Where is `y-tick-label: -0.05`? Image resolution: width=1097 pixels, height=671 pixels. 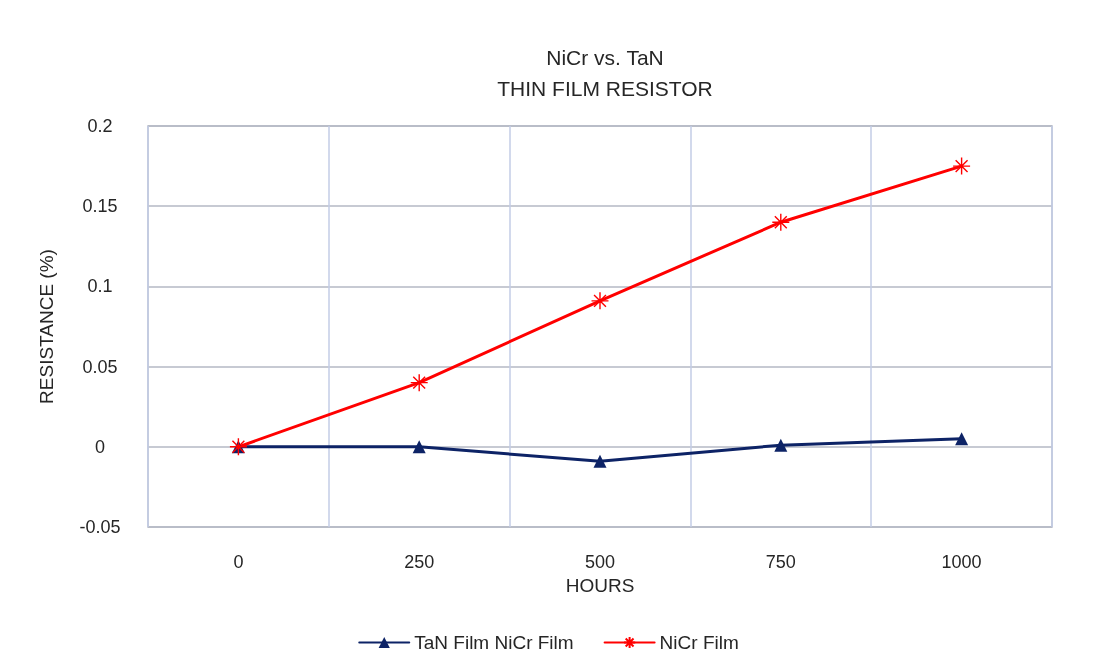 y-tick-label: -0.05 is located at coordinates (100, 527).